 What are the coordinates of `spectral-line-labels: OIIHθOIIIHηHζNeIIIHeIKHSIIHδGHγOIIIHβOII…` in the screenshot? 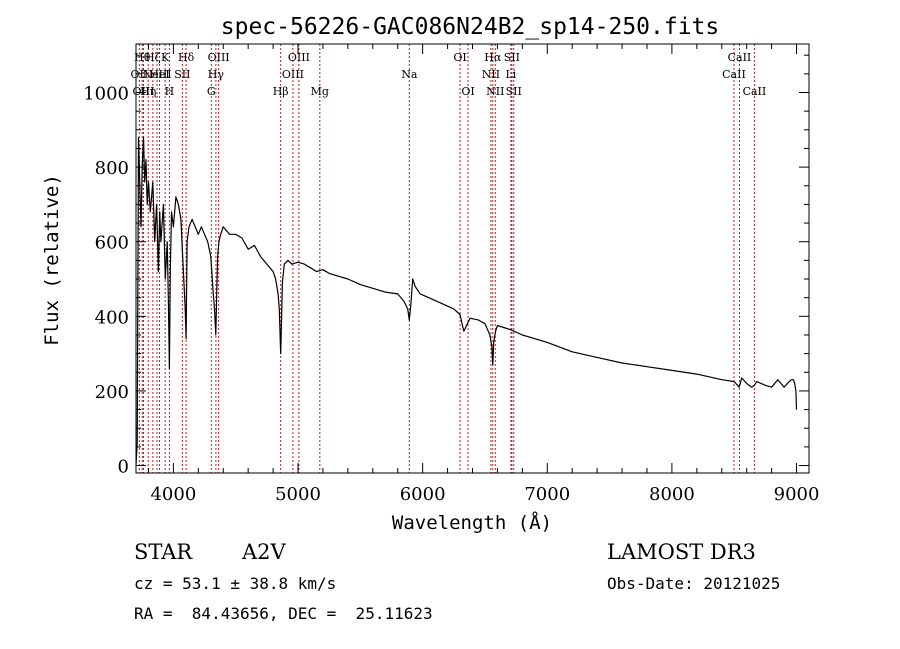 It's located at (449, 74).